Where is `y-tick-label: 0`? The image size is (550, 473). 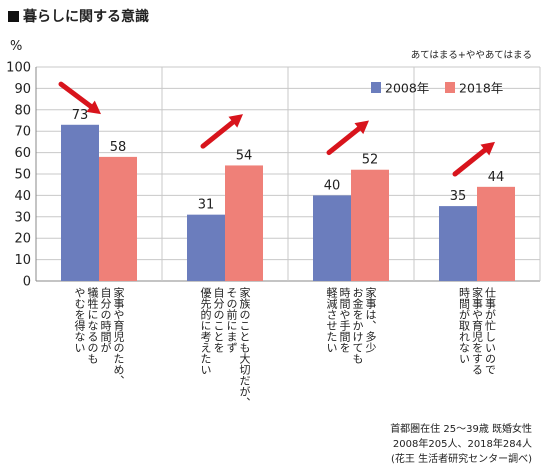 y-tick-label: 0 is located at coordinates (27, 282).